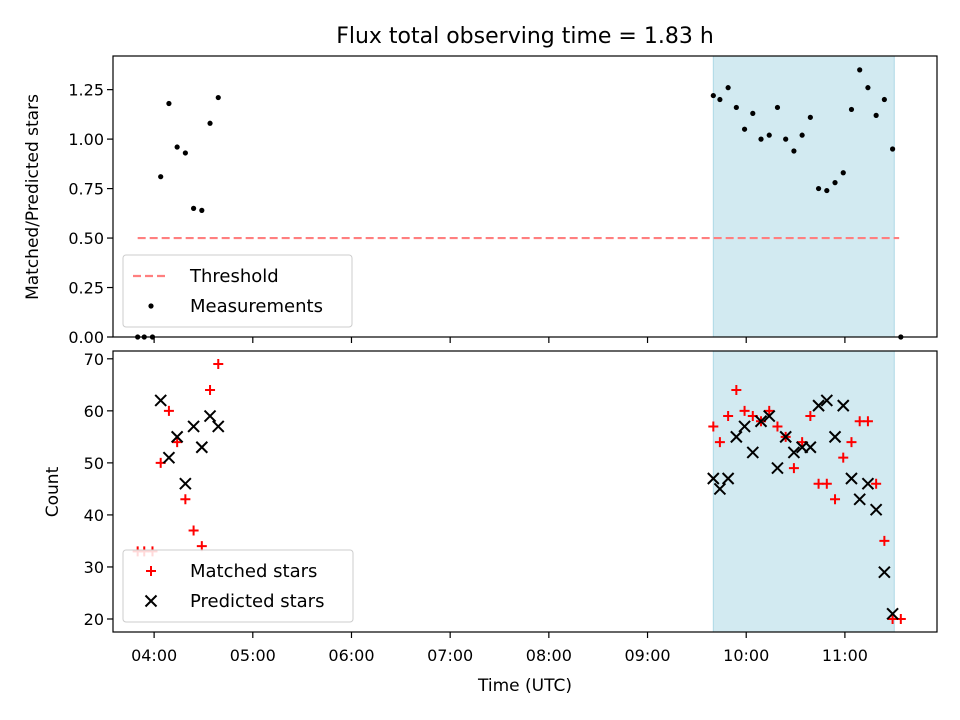  Describe the element at coordinates (499, 648) in the screenshot. I see `x-ticks-bottom: 04:00 05:00 06:00 07:00 08:00 09:00 10:00 11:00` at that location.